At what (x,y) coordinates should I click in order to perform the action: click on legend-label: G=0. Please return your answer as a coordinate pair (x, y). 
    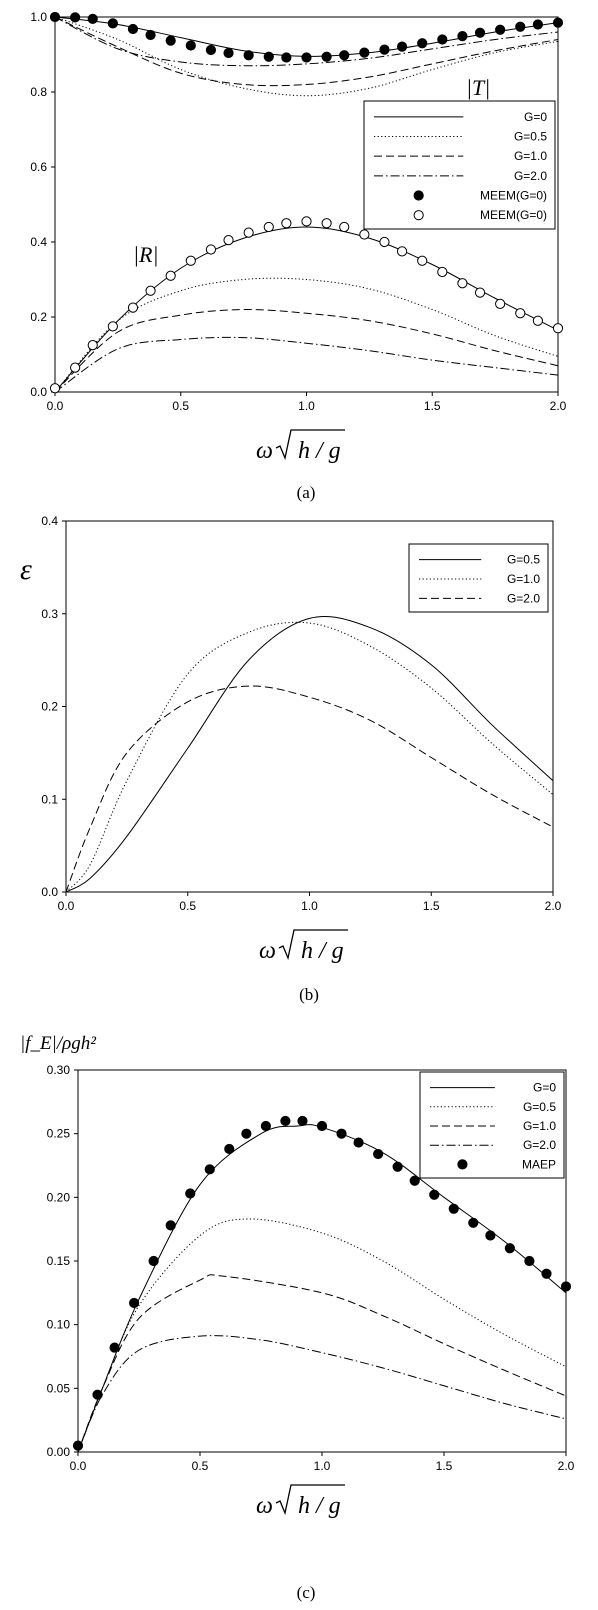
    Looking at the image, I should click on (535, 117).